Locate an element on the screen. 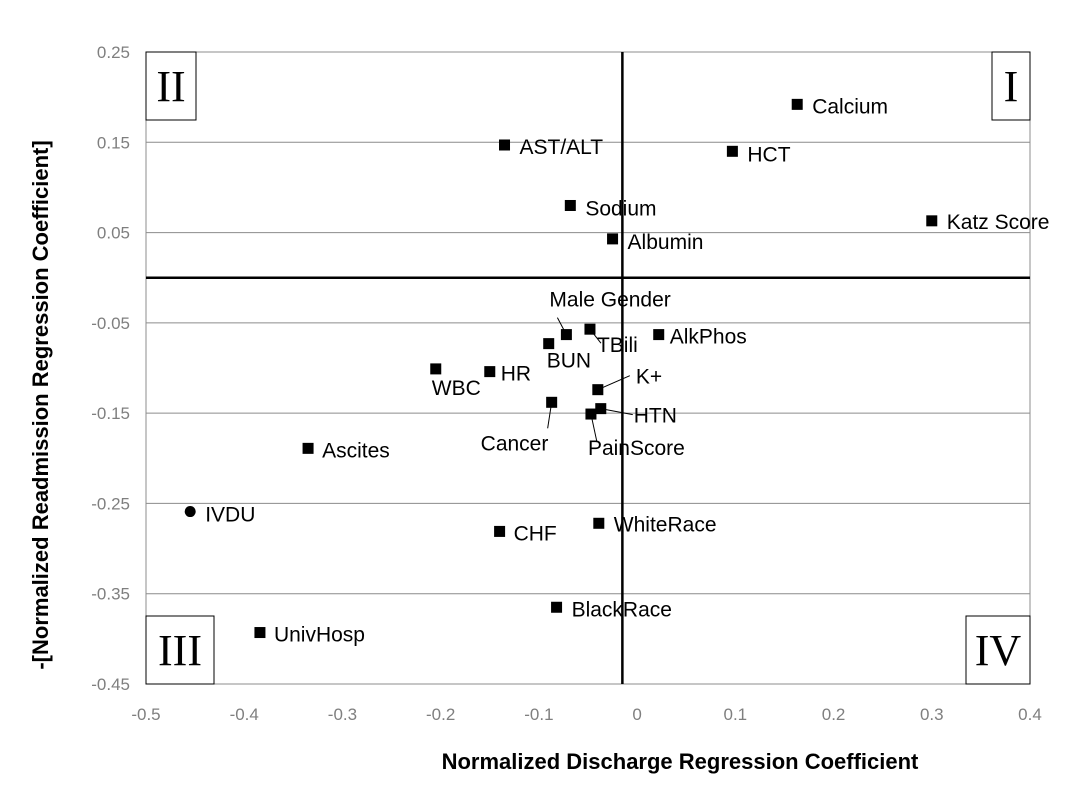  y-tick-label: -0.25 is located at coordinates (110, 503).